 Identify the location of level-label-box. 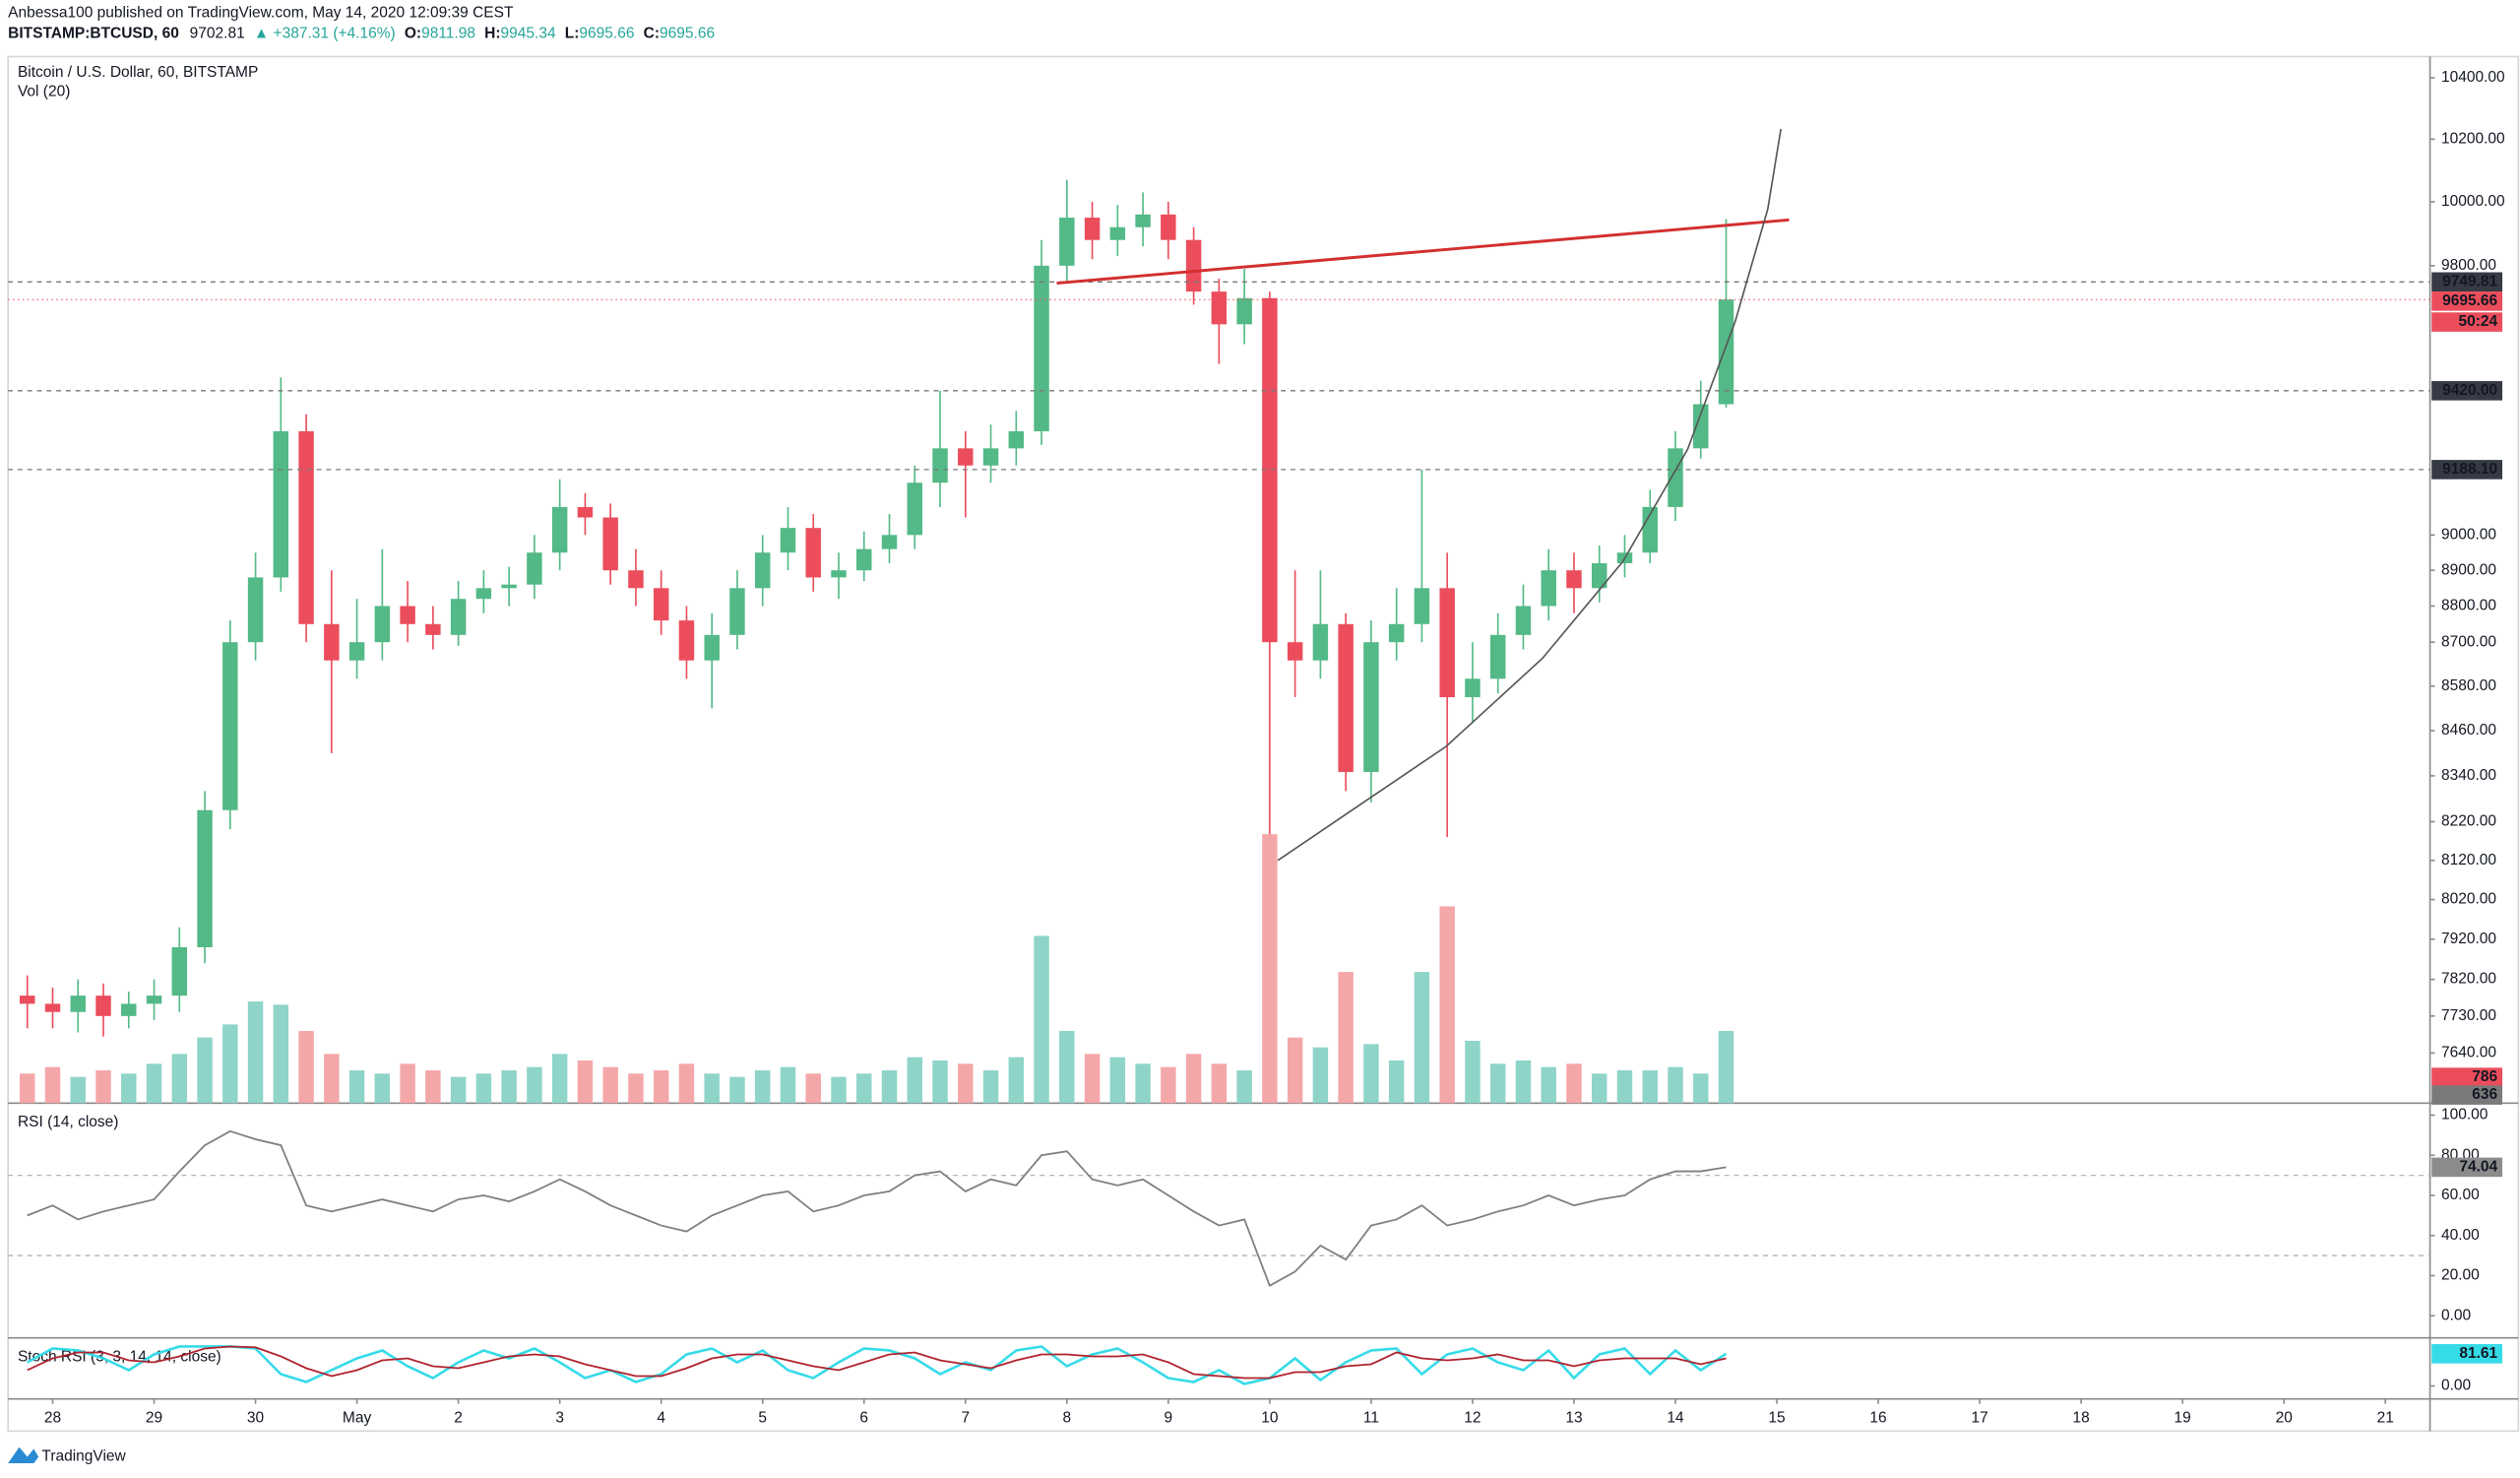
(2467, 391).